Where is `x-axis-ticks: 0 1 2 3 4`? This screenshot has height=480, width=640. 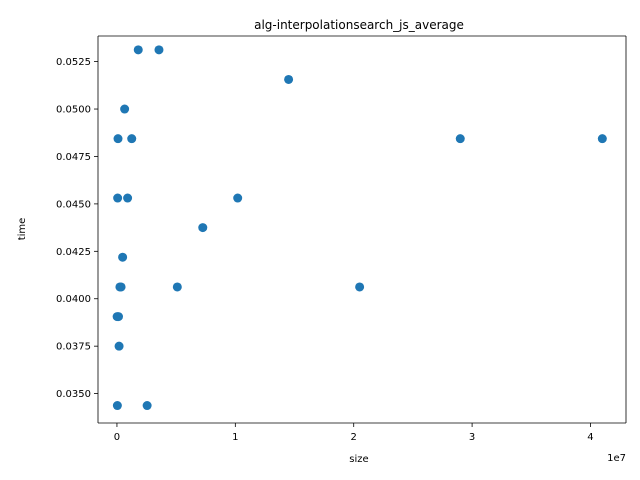 x-axis-ticks: 0 1 2 3 4 is located at coordinates (354, 433).